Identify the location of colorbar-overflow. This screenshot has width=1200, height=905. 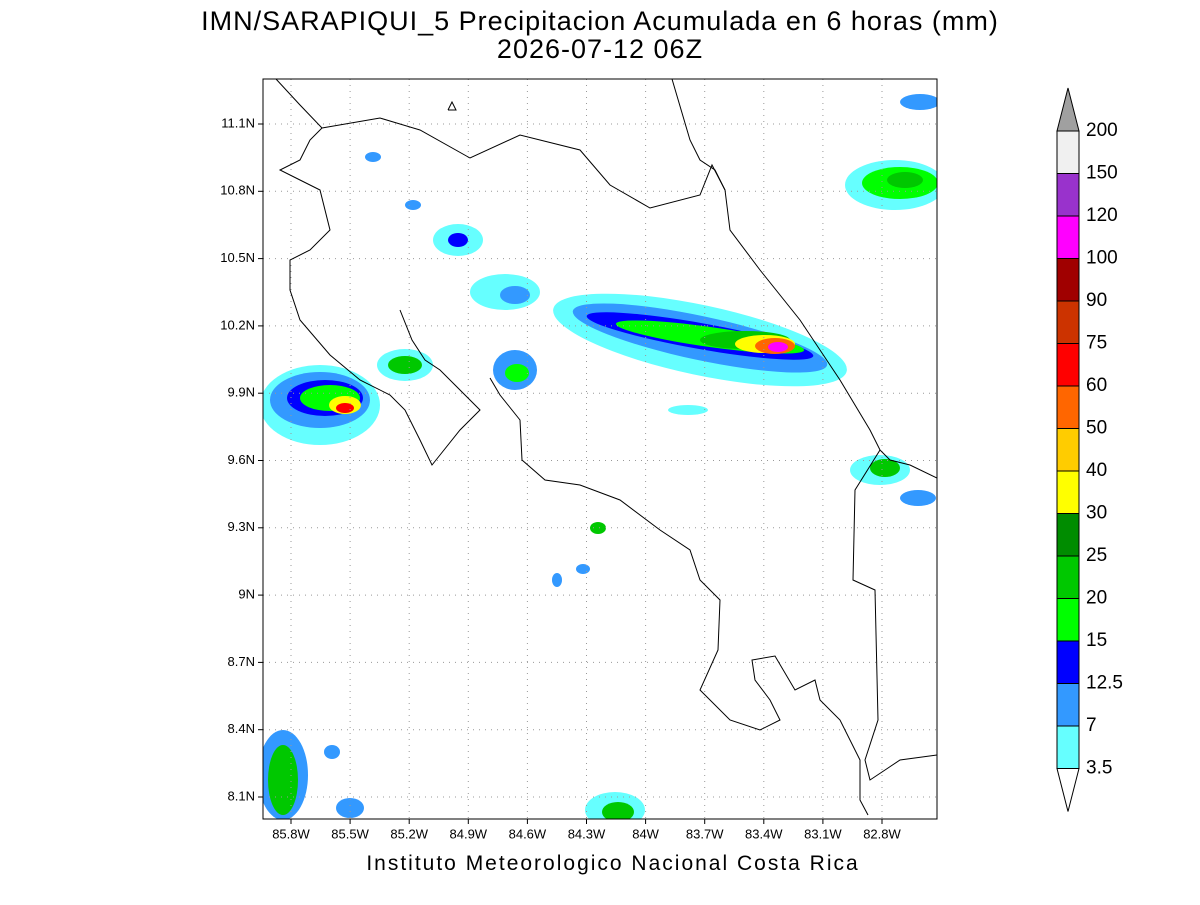
(1068, 109).